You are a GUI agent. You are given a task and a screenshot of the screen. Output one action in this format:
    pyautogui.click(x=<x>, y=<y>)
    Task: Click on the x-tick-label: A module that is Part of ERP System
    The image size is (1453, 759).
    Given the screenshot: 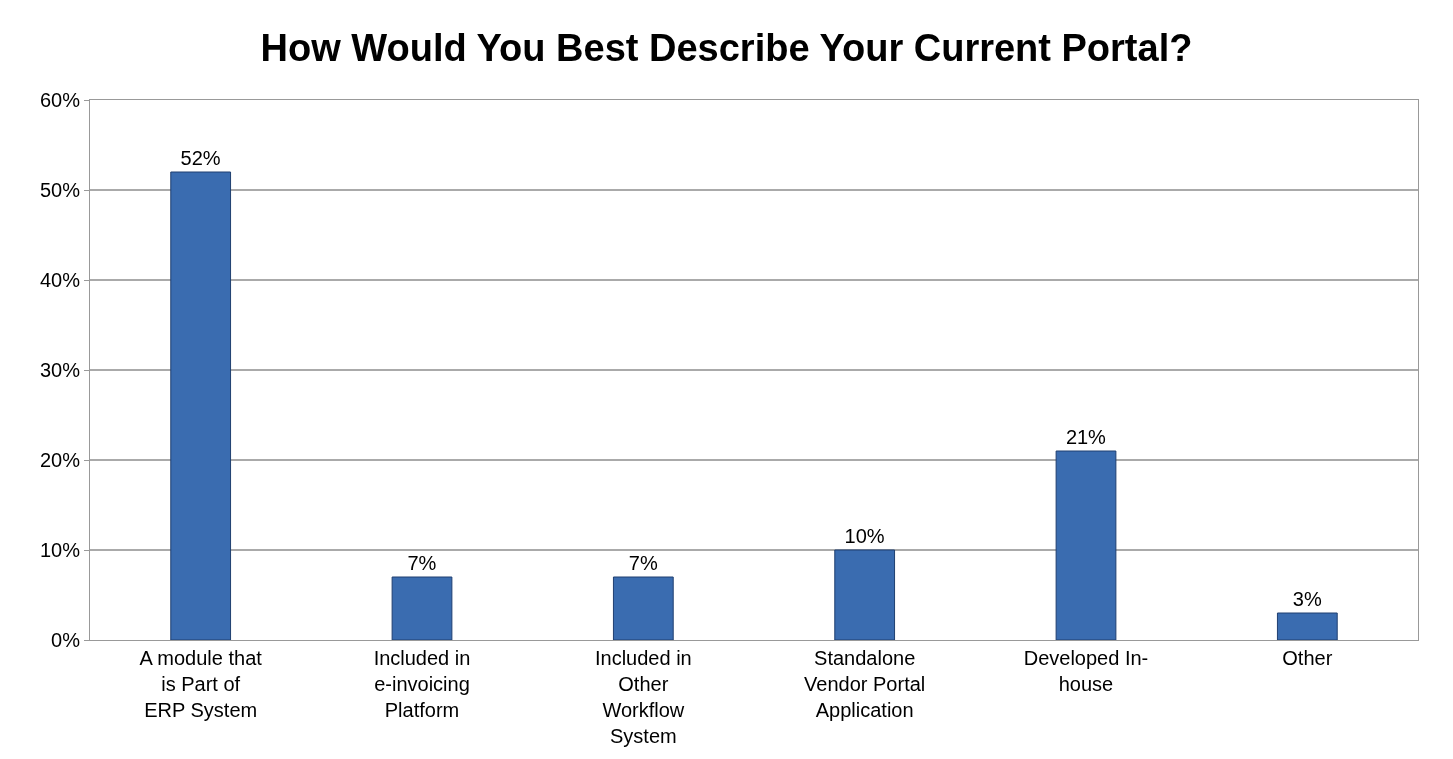 What is the action you would take?
    pyautogui.click(x=201, y=684)
    